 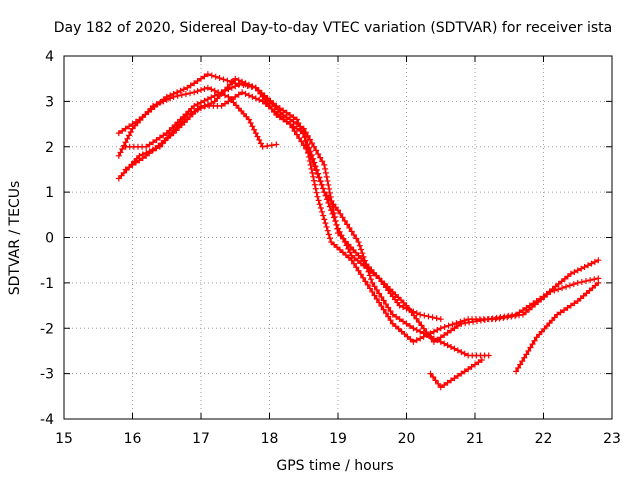 What do you see at coordinates (47, 420) in the screenshot?
I see `y-tick-label: -4` at bounding box center [47, 420].